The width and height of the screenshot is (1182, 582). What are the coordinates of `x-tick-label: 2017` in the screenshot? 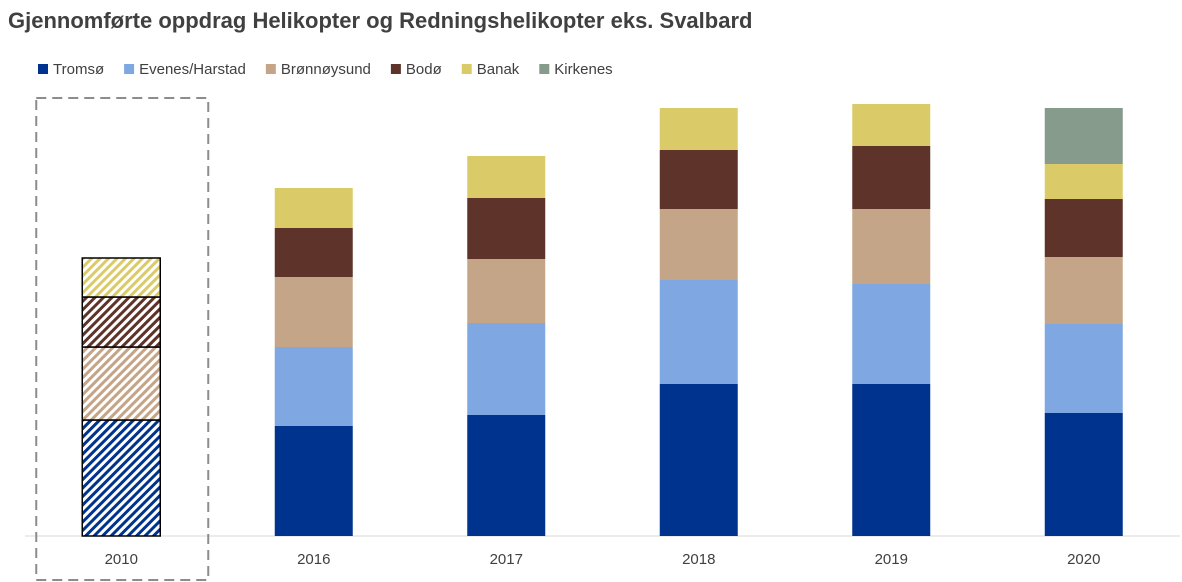 It's located at (506, 559).